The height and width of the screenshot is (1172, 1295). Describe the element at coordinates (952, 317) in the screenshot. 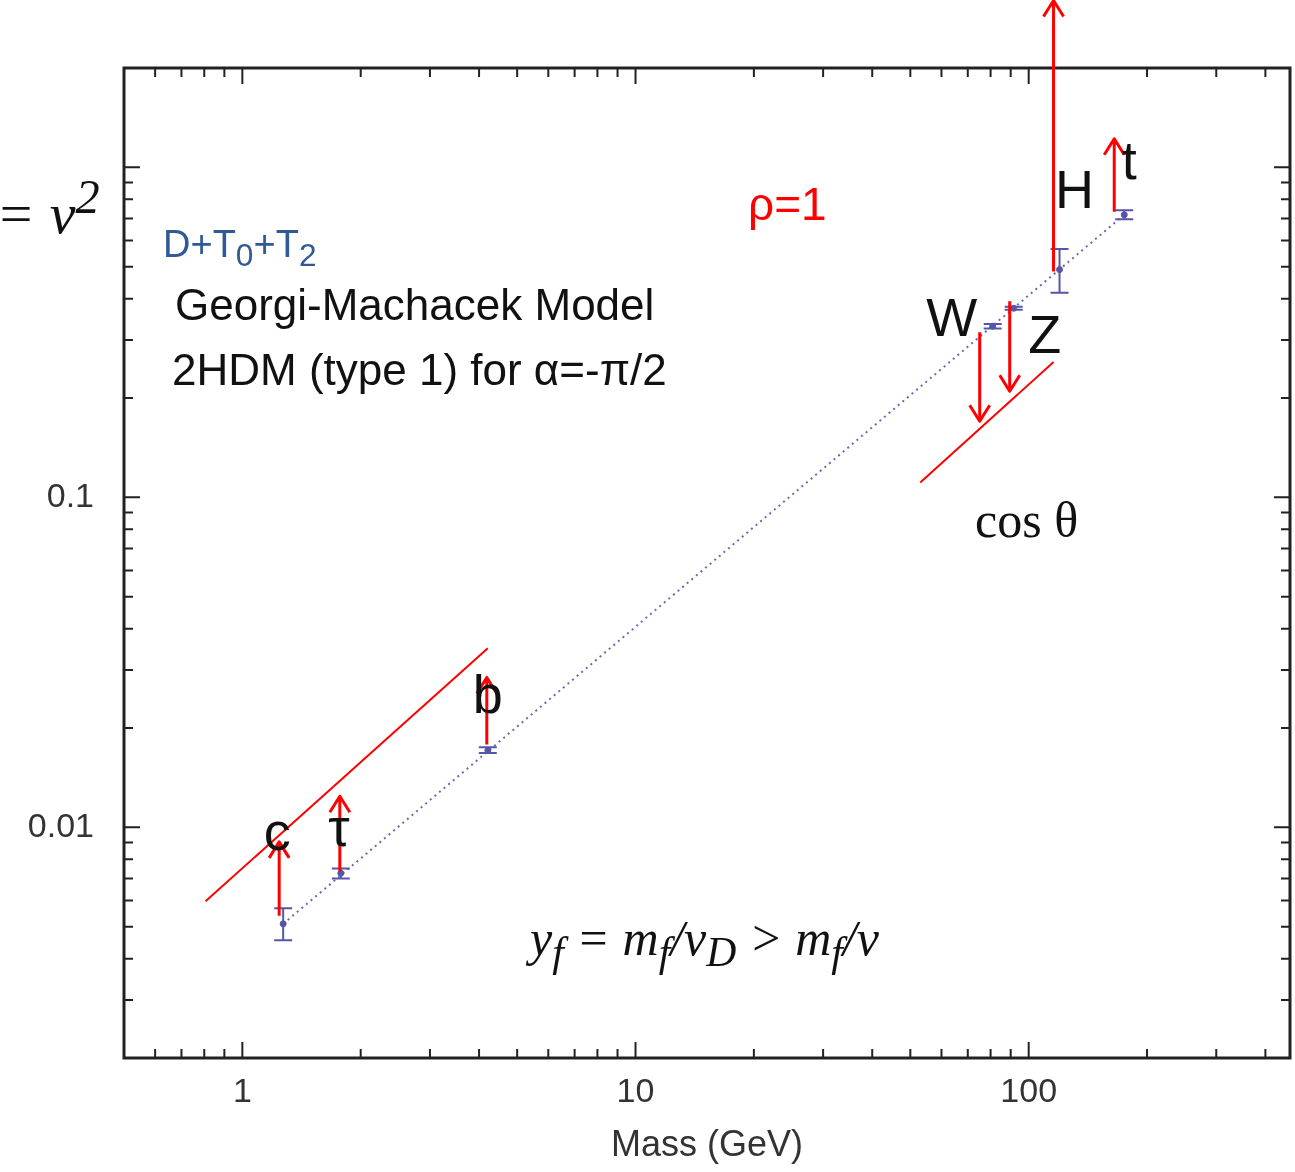

I see `annotation: W` at that location.